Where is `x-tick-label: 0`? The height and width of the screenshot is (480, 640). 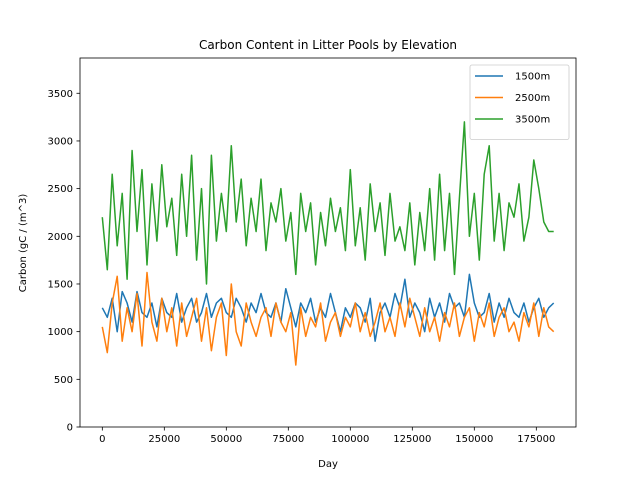
x-tick-label: 0 is located at coordinates (102, 439).